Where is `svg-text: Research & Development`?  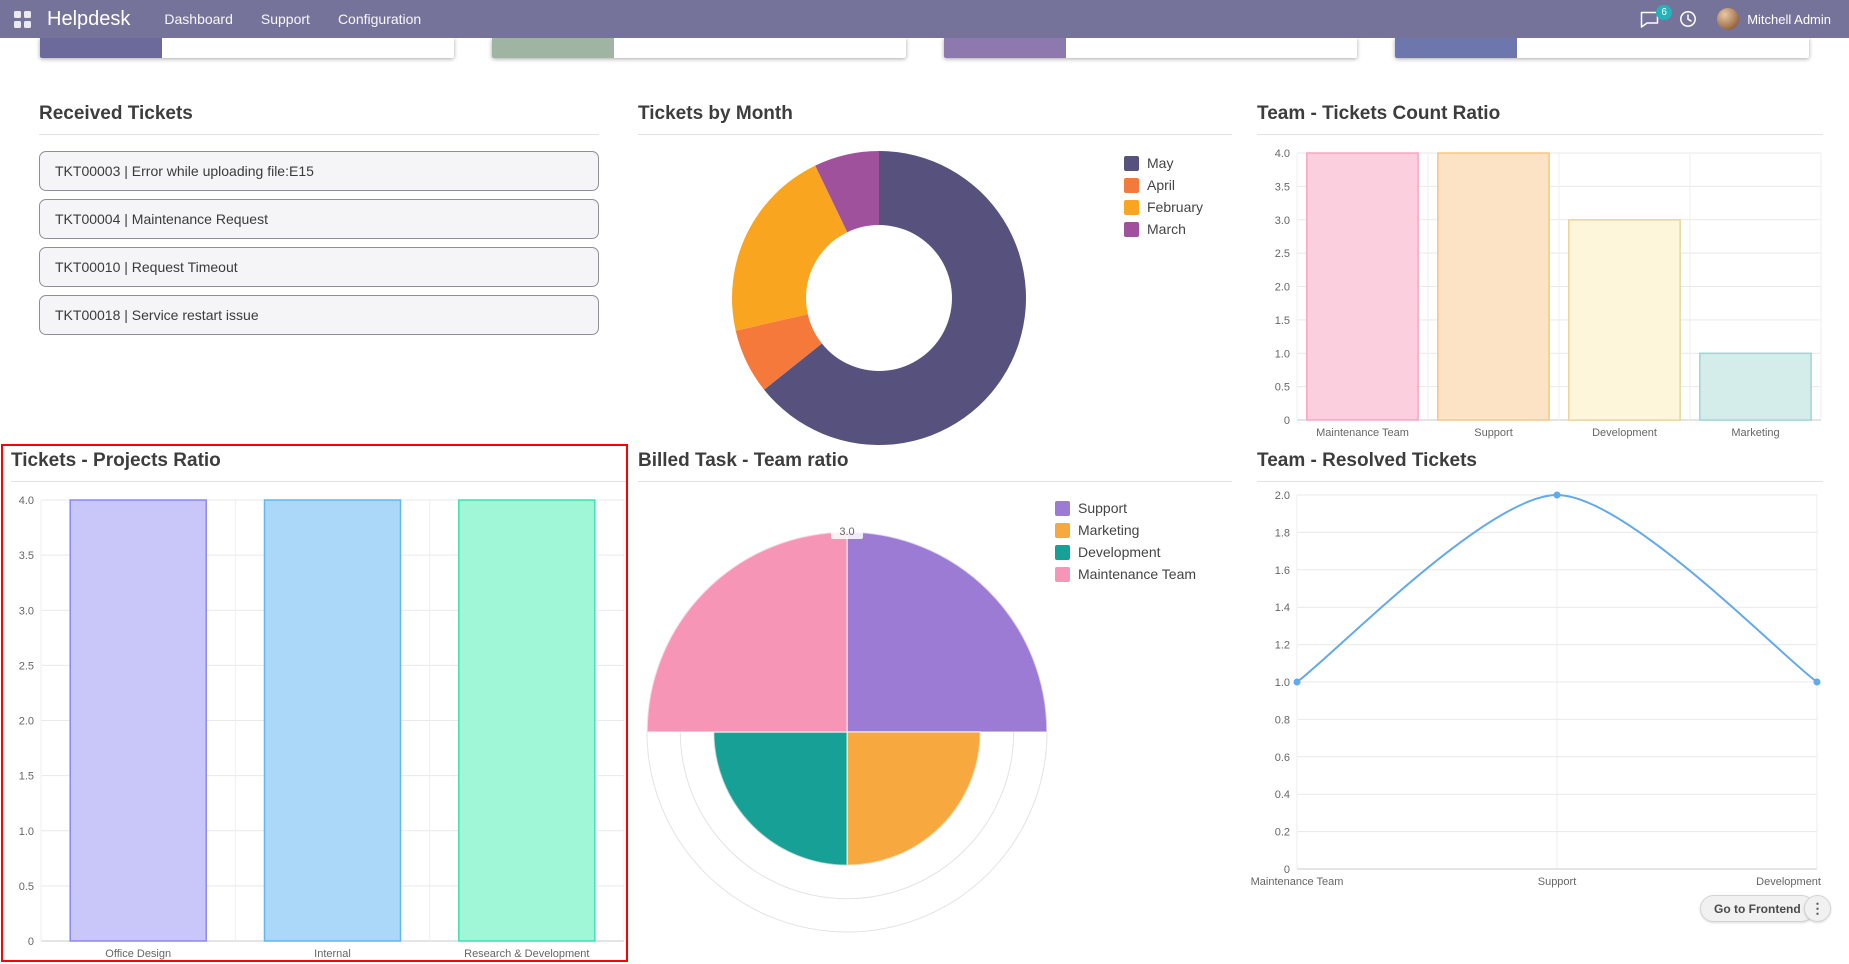 svg-text: Research & Development is located at coordinates (526, 954).